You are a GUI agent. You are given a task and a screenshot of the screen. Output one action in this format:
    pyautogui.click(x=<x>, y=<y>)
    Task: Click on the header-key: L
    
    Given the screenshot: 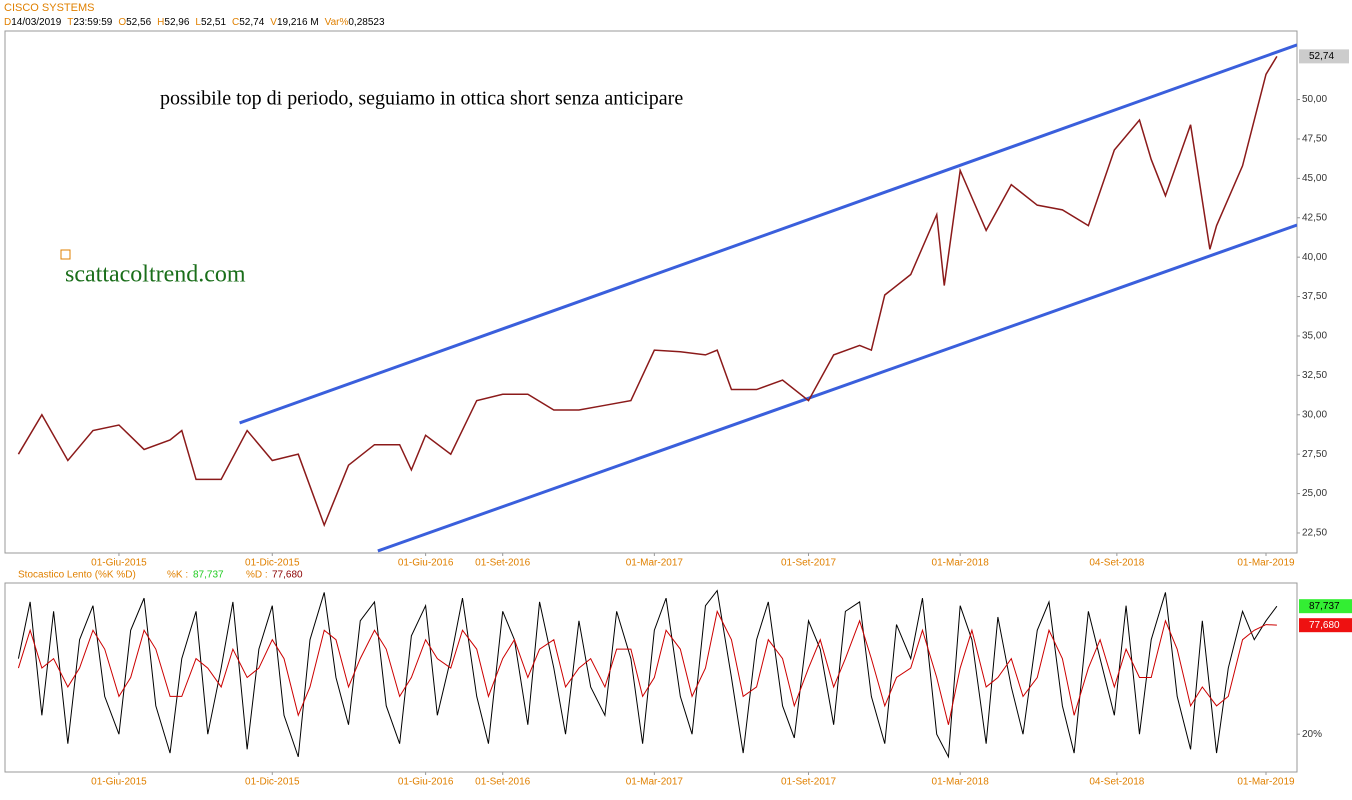 What is the action you would take?
    pyautogui.click(x=198, y=22)
    